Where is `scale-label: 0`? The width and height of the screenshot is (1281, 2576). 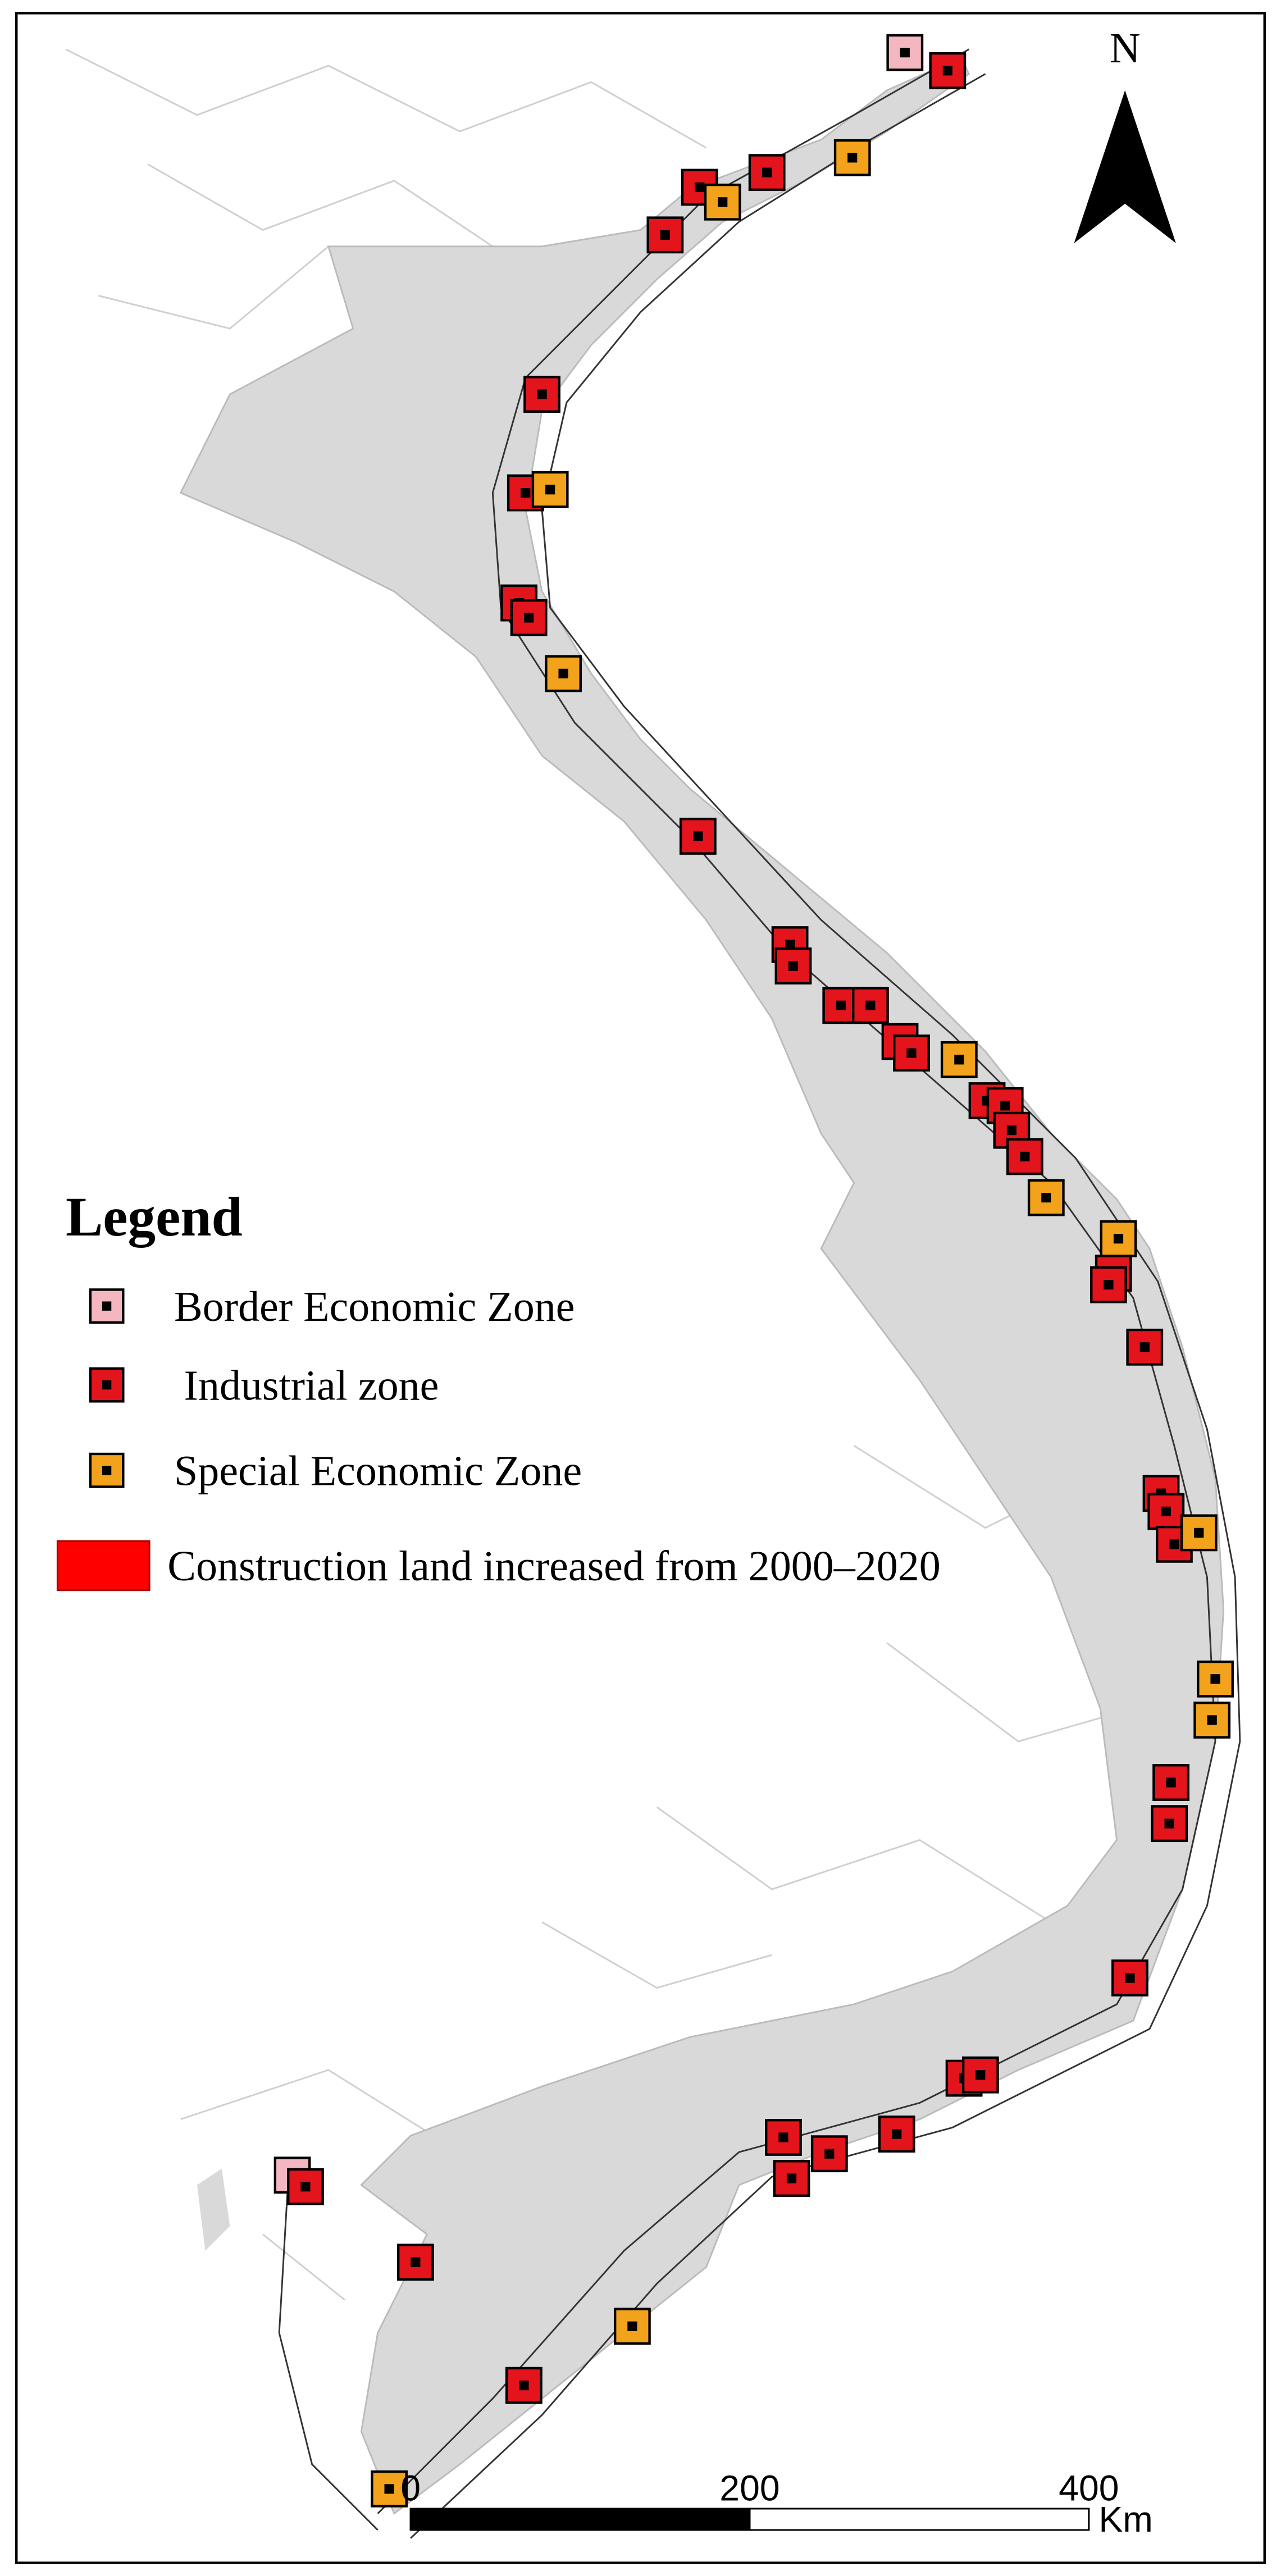 scale-label: 0 is located at coordinates (411, 2488).